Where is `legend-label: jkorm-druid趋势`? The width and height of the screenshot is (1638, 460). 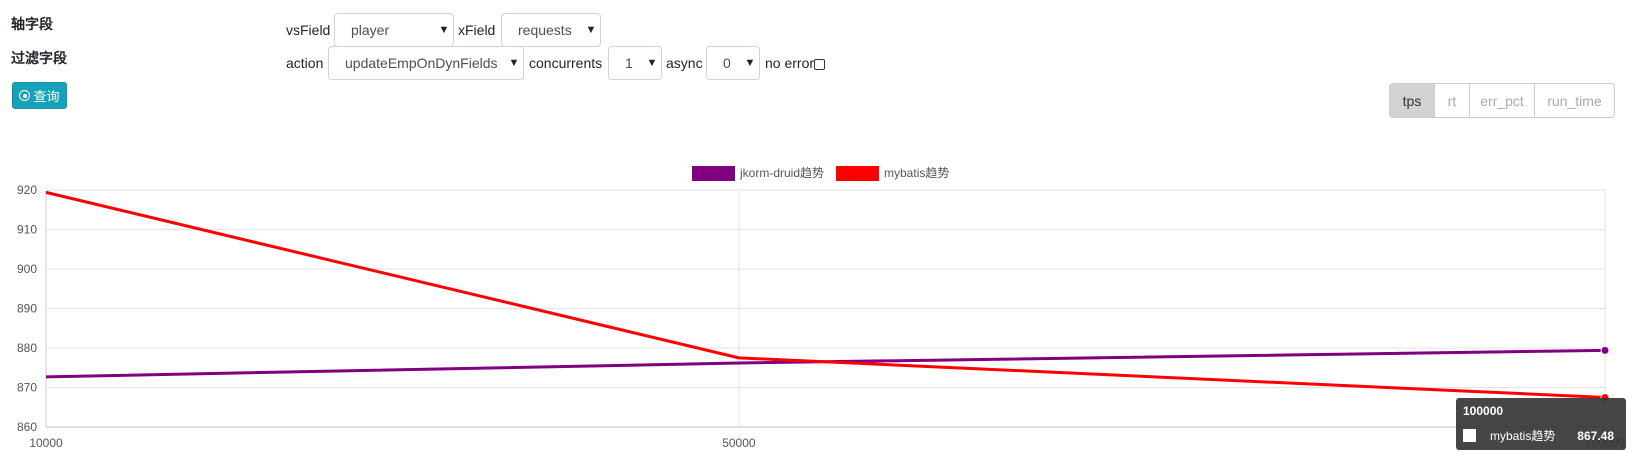 legend-label: jkorm-druid趋势 is located at coordinates (781, 173).